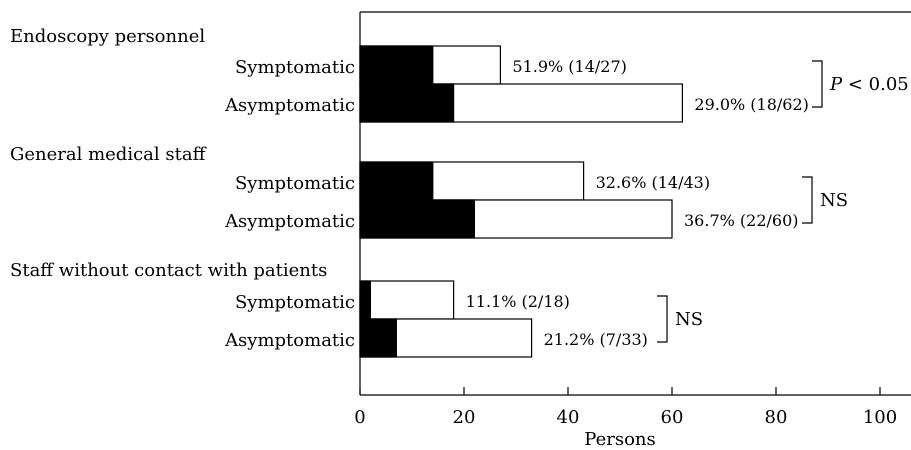  I want to click on group-2-asymptomatic-label: Asymptomatic, so click(289, 221).